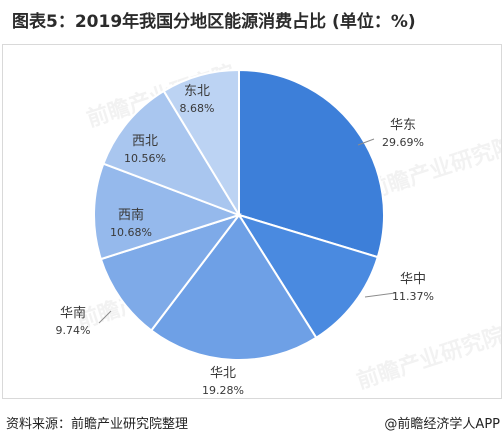  Describe the element at coordinates (413, 279) in the screenshot. I see `slice-label-name: 华中` at that location.